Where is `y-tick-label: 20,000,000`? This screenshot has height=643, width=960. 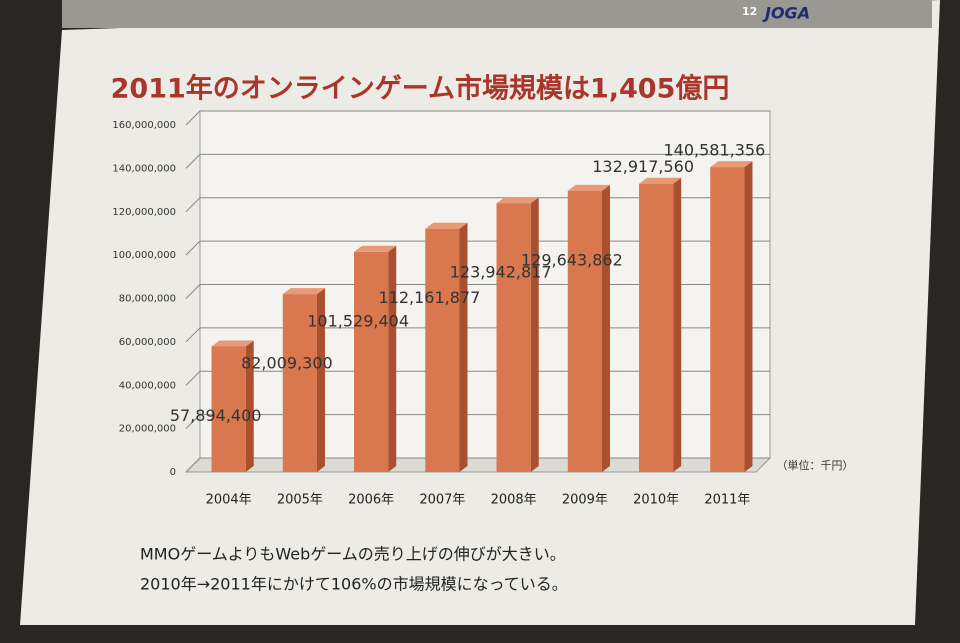
y-tick-label: 20,000,000 is located at coordinates (147, 429).